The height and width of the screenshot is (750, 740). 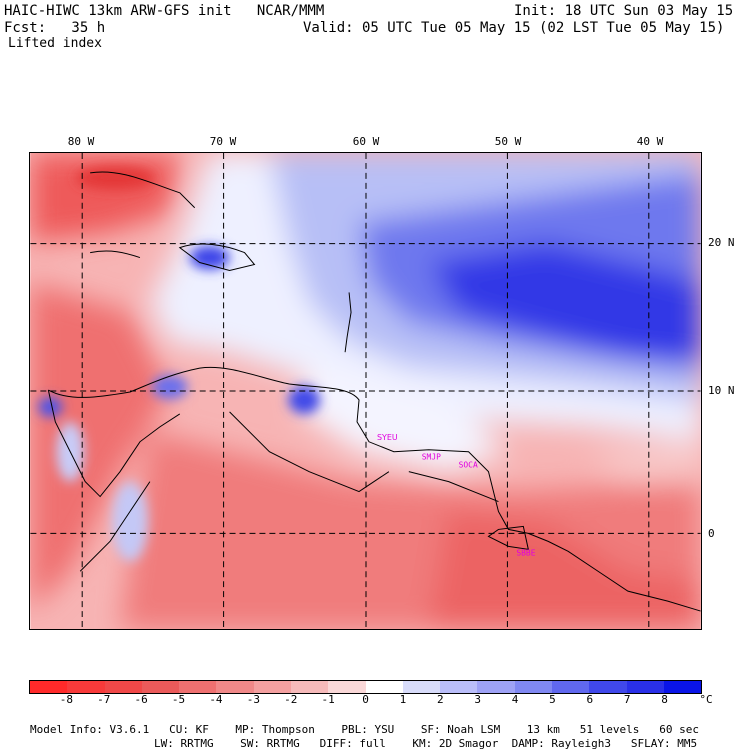 I want to click on colorbar-tick: 4, so click(x=515, y=699).